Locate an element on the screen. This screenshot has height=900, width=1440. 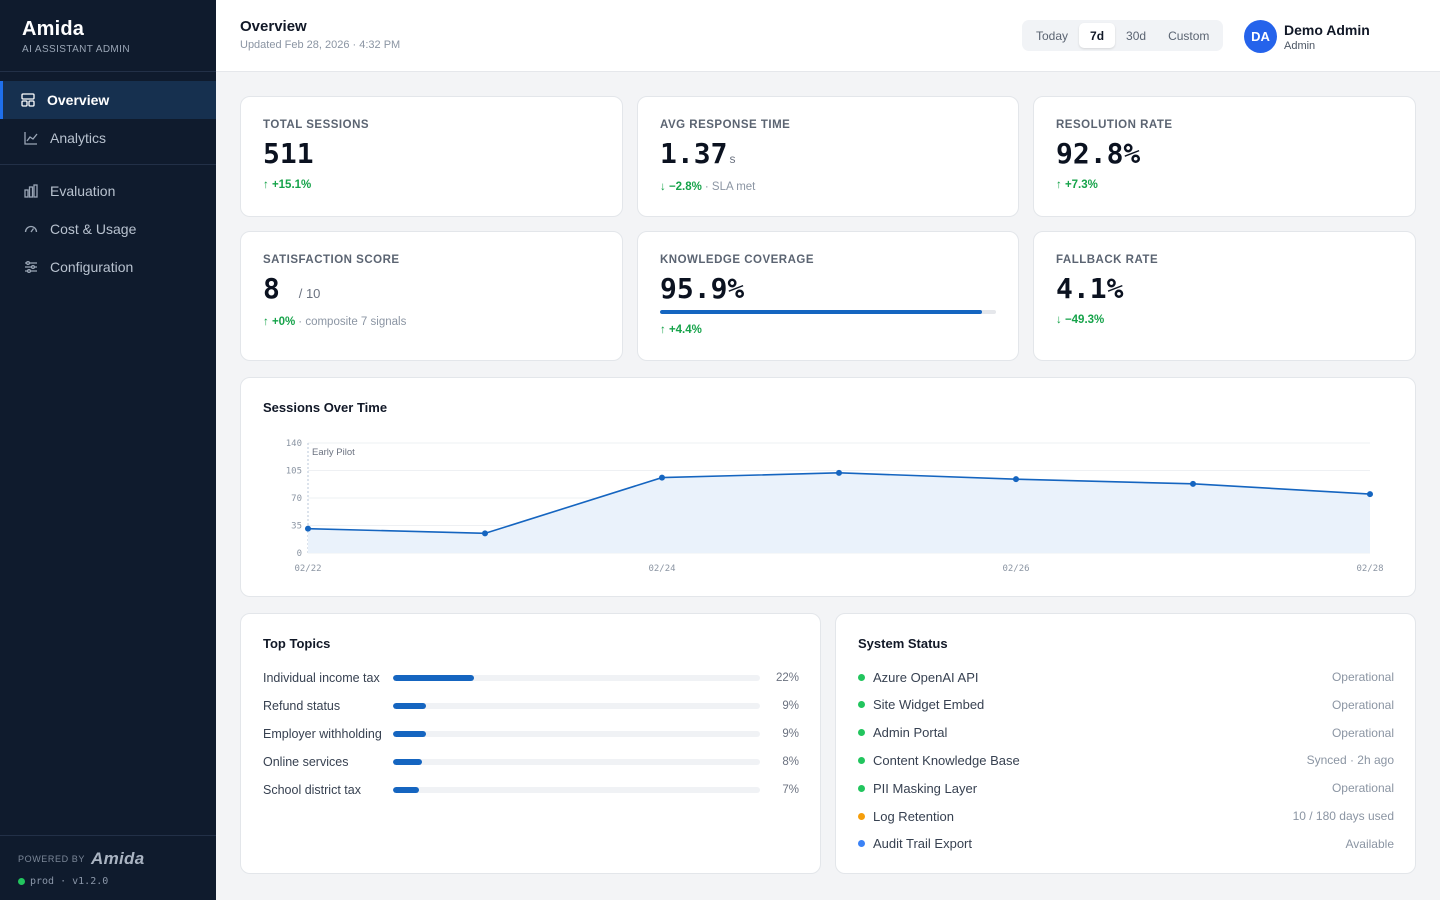
sidebar-item-label: Configuration is located at coordinates (92, 267).